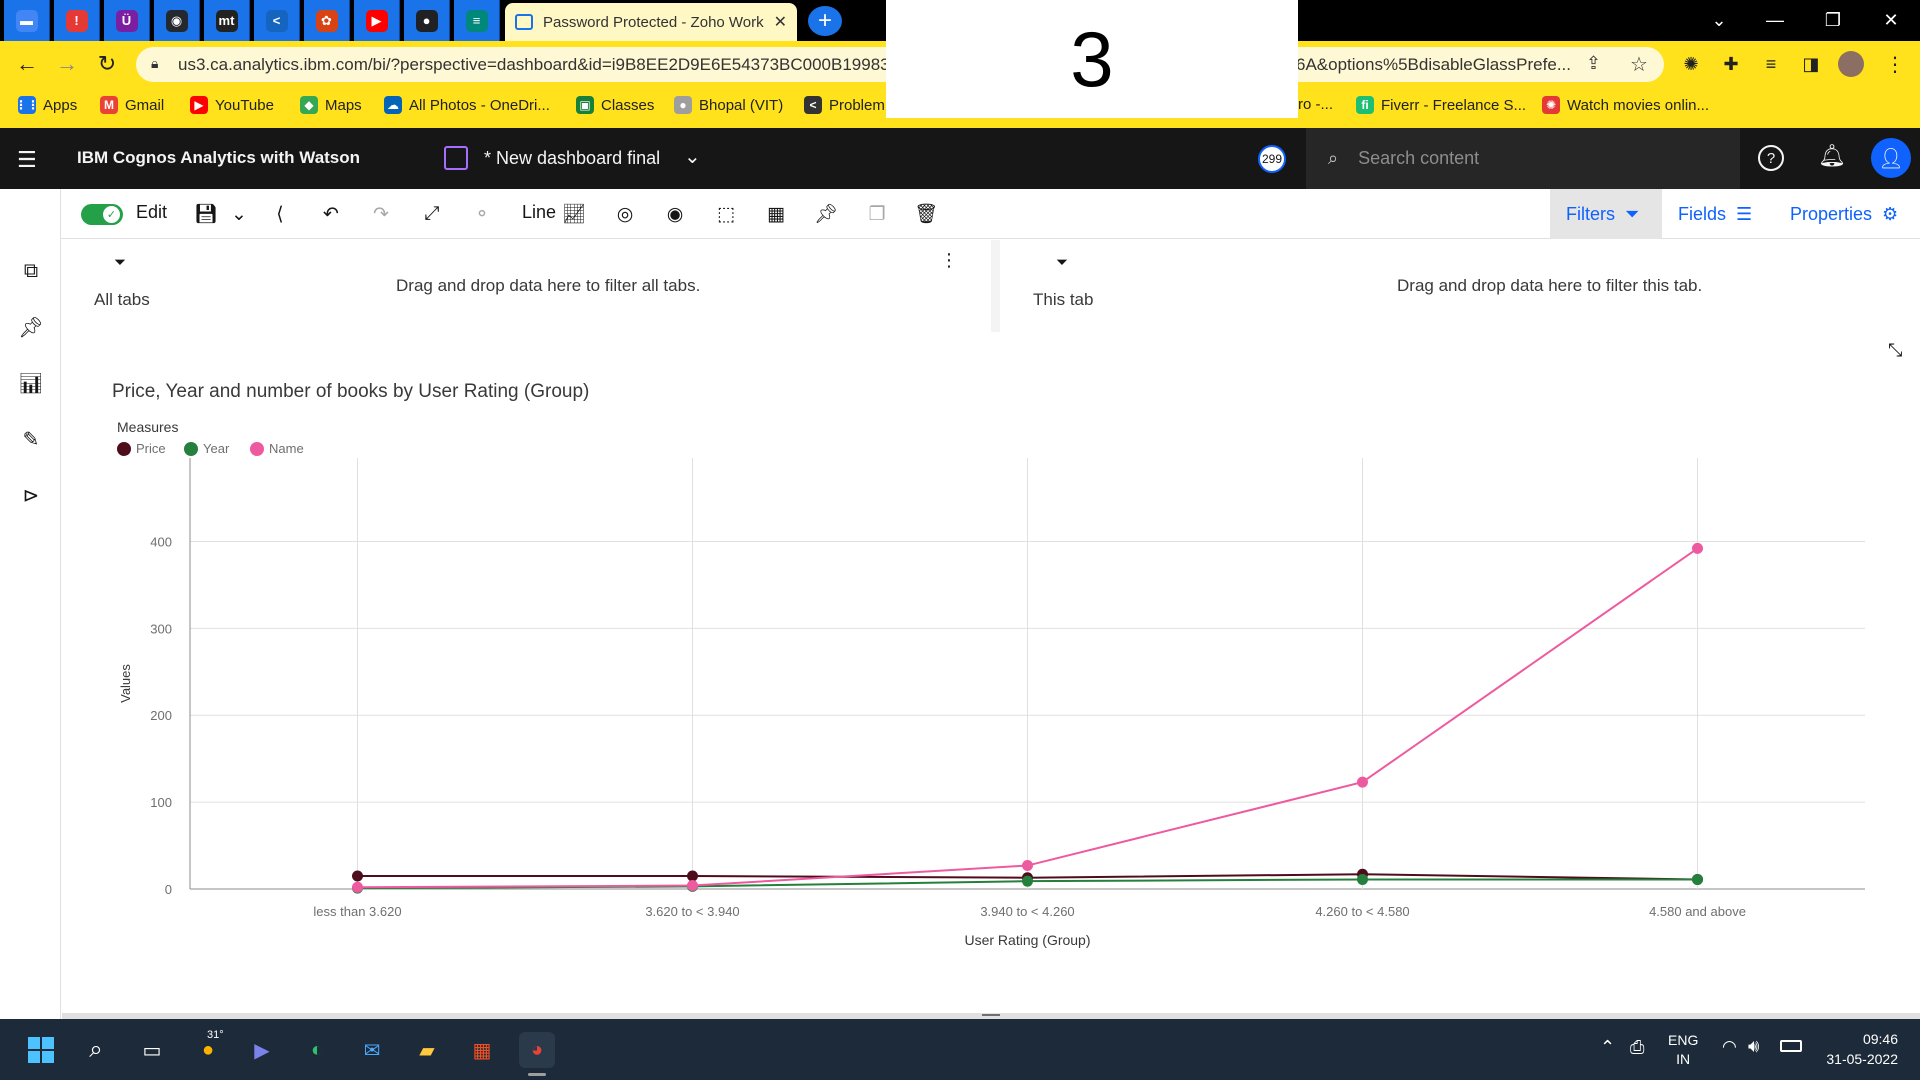 The image size is (1920, 1080). I want to click on bookmark-star-icon: ☆, so click(1639, 65).